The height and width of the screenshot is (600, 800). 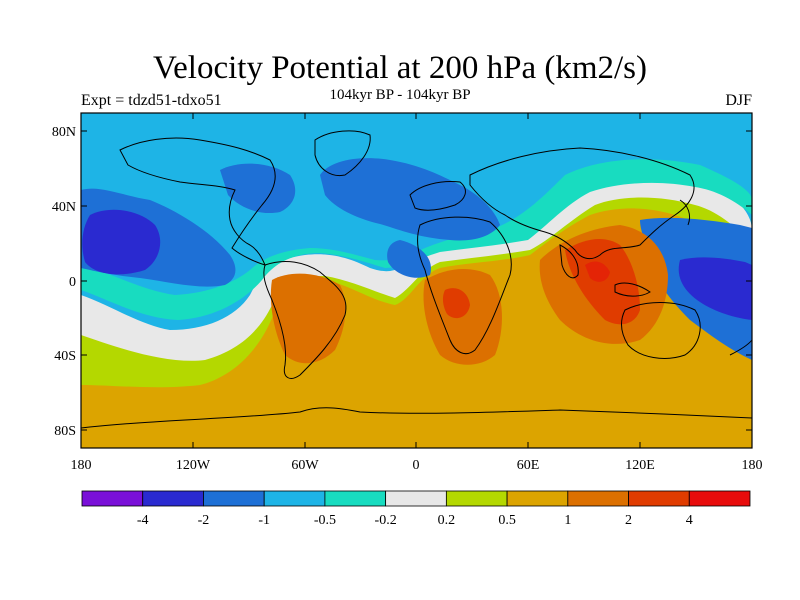 What do you see at coordinates (416, 509) in the screenshot?
I see `colorbar: -4 -2 -1 -0.5 -0.2 0.2 0.5 1 2 4` at bounding box center [416, 509].